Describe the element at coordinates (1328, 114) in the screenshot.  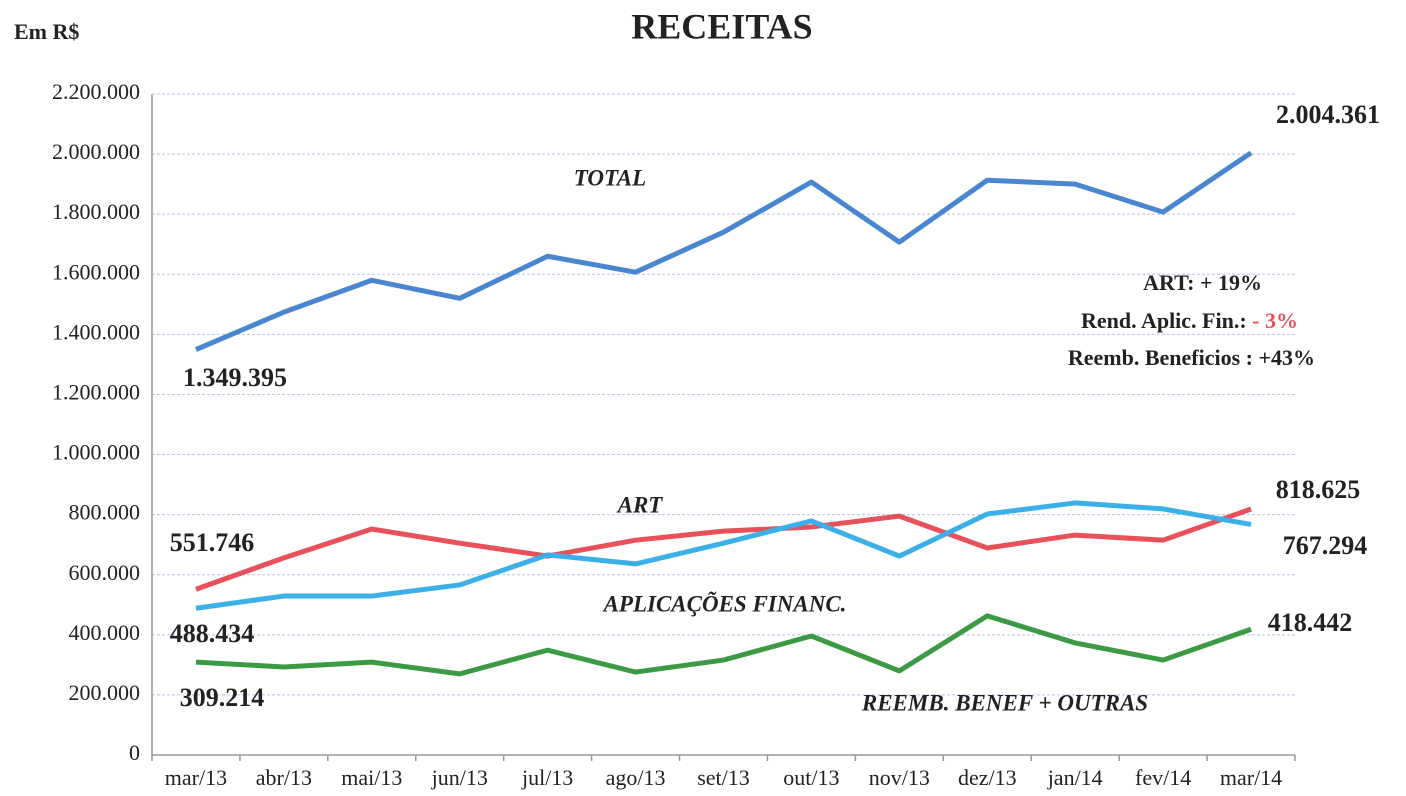
I see `data-label: 2.004.361` at that location.